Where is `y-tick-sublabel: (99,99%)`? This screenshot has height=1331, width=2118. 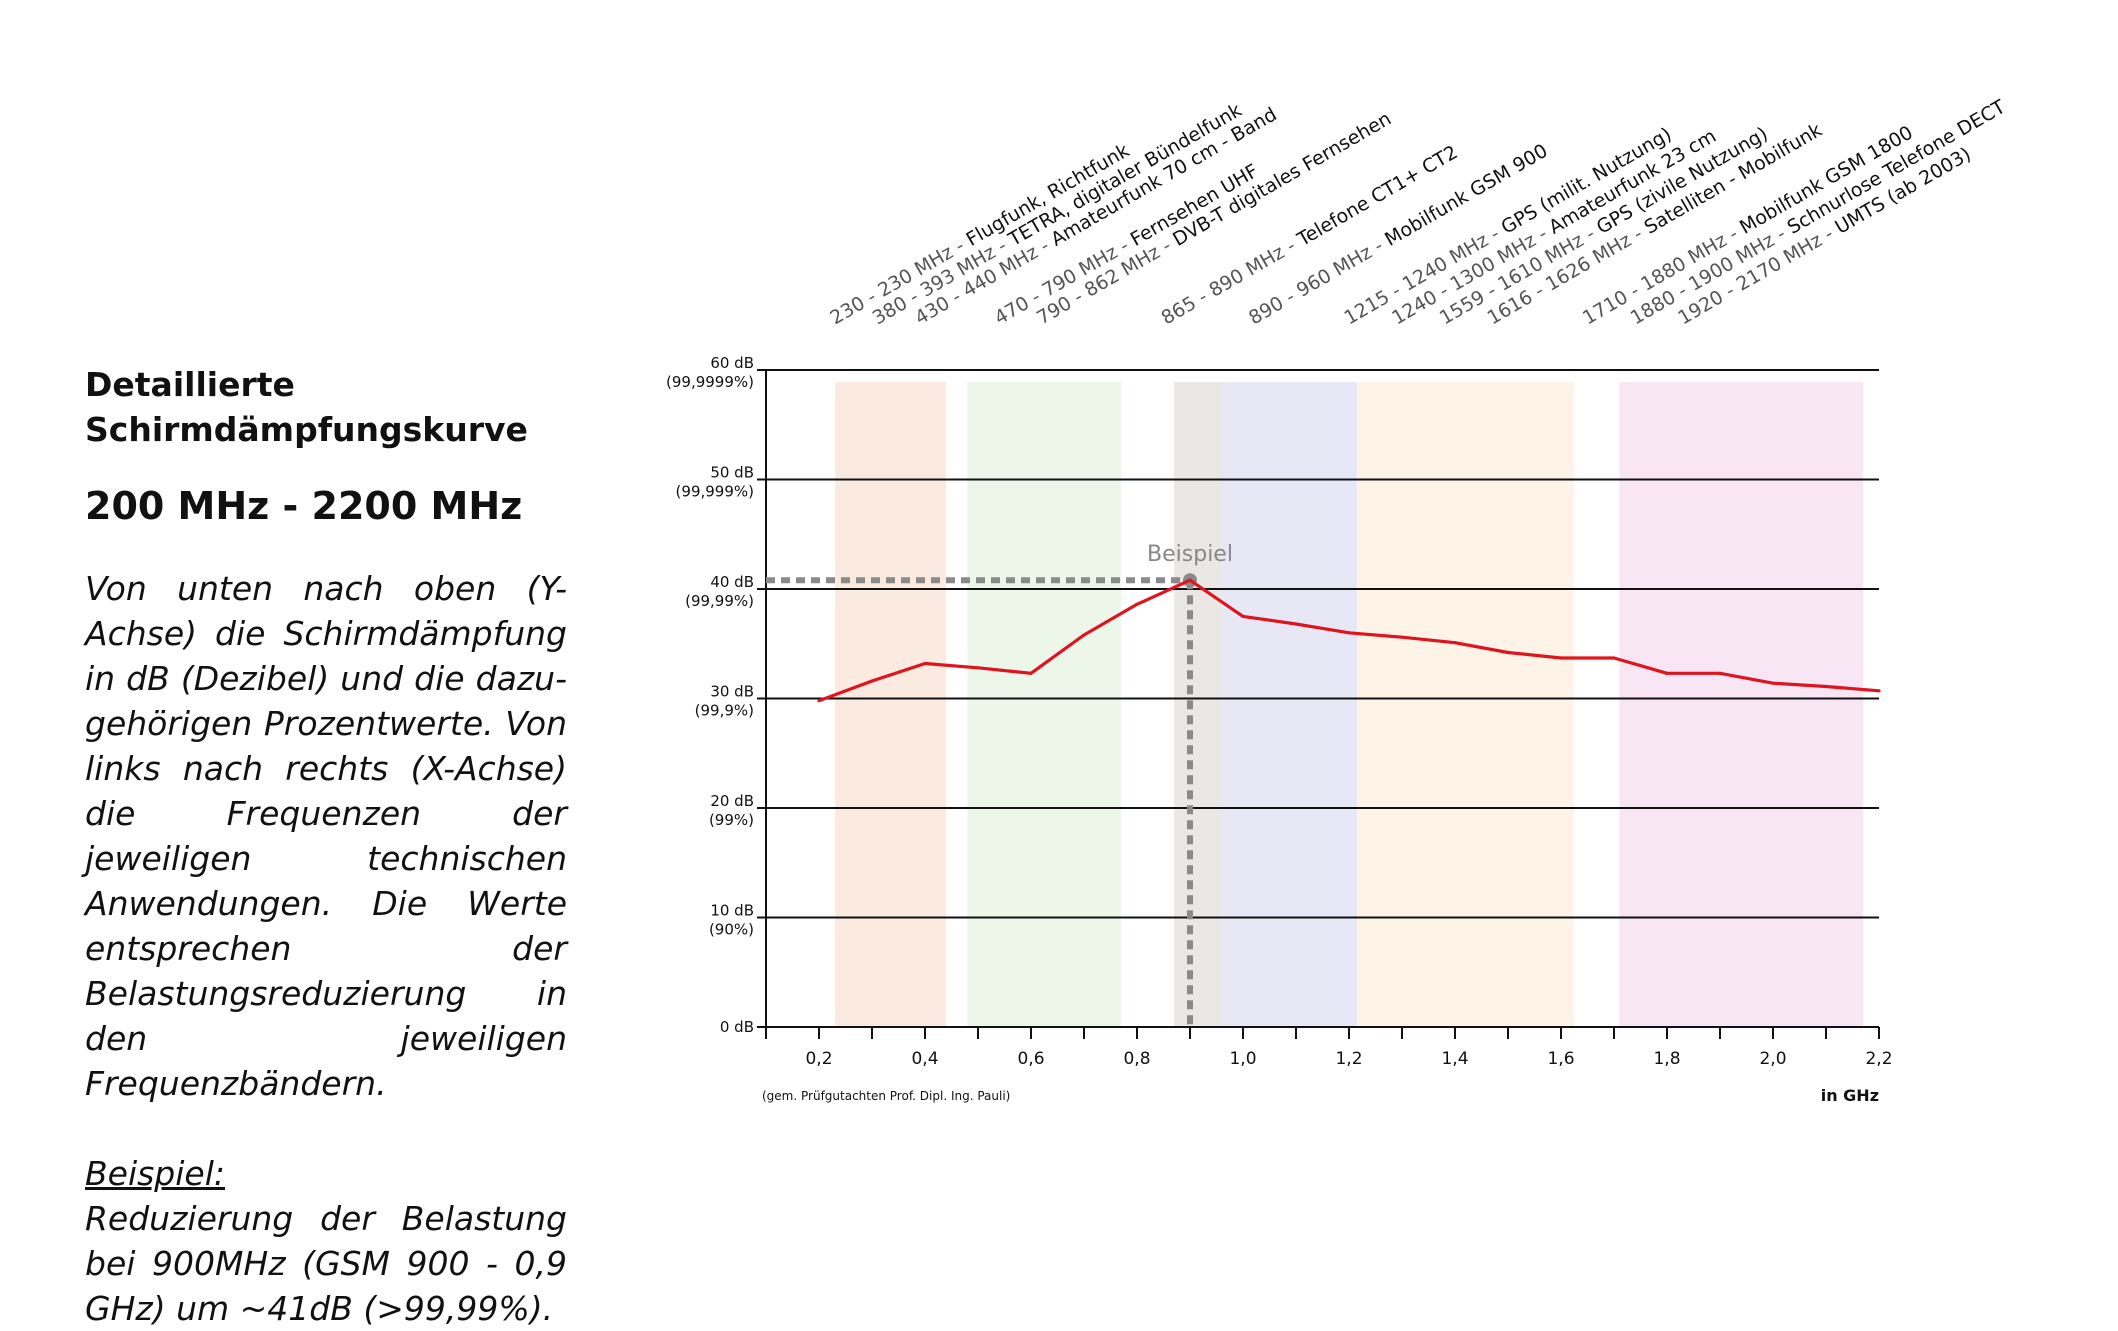 y-tick-sublabel: (99,99%) is located at coordinates (719, 601).